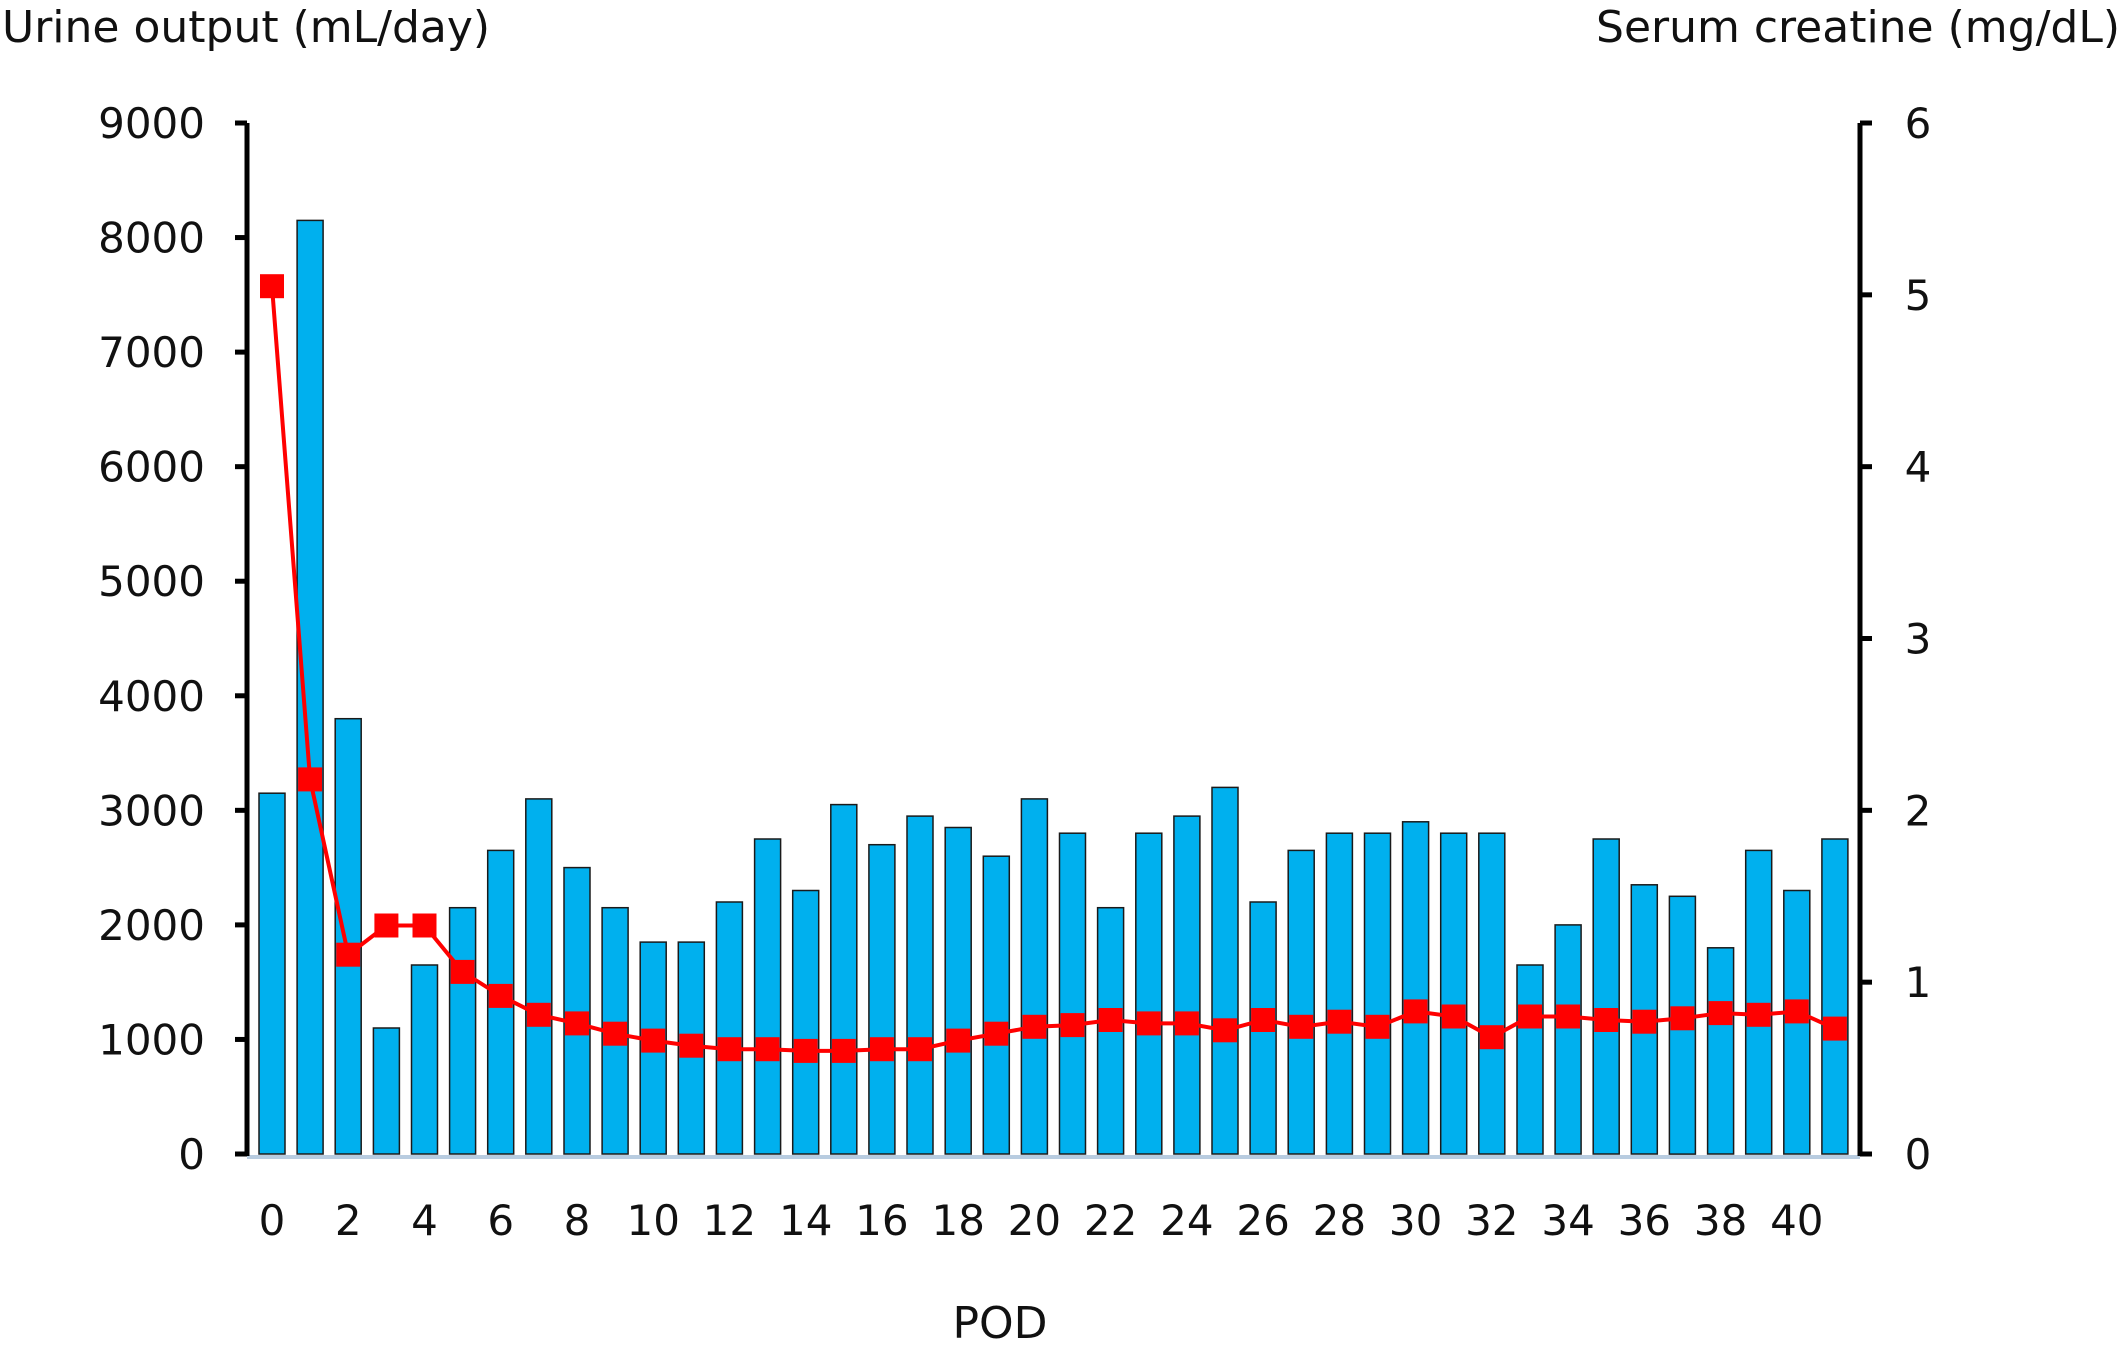 The image size is (2128, 1357). I want to click on y-tick-label-left: 0, so click(191, 1154).